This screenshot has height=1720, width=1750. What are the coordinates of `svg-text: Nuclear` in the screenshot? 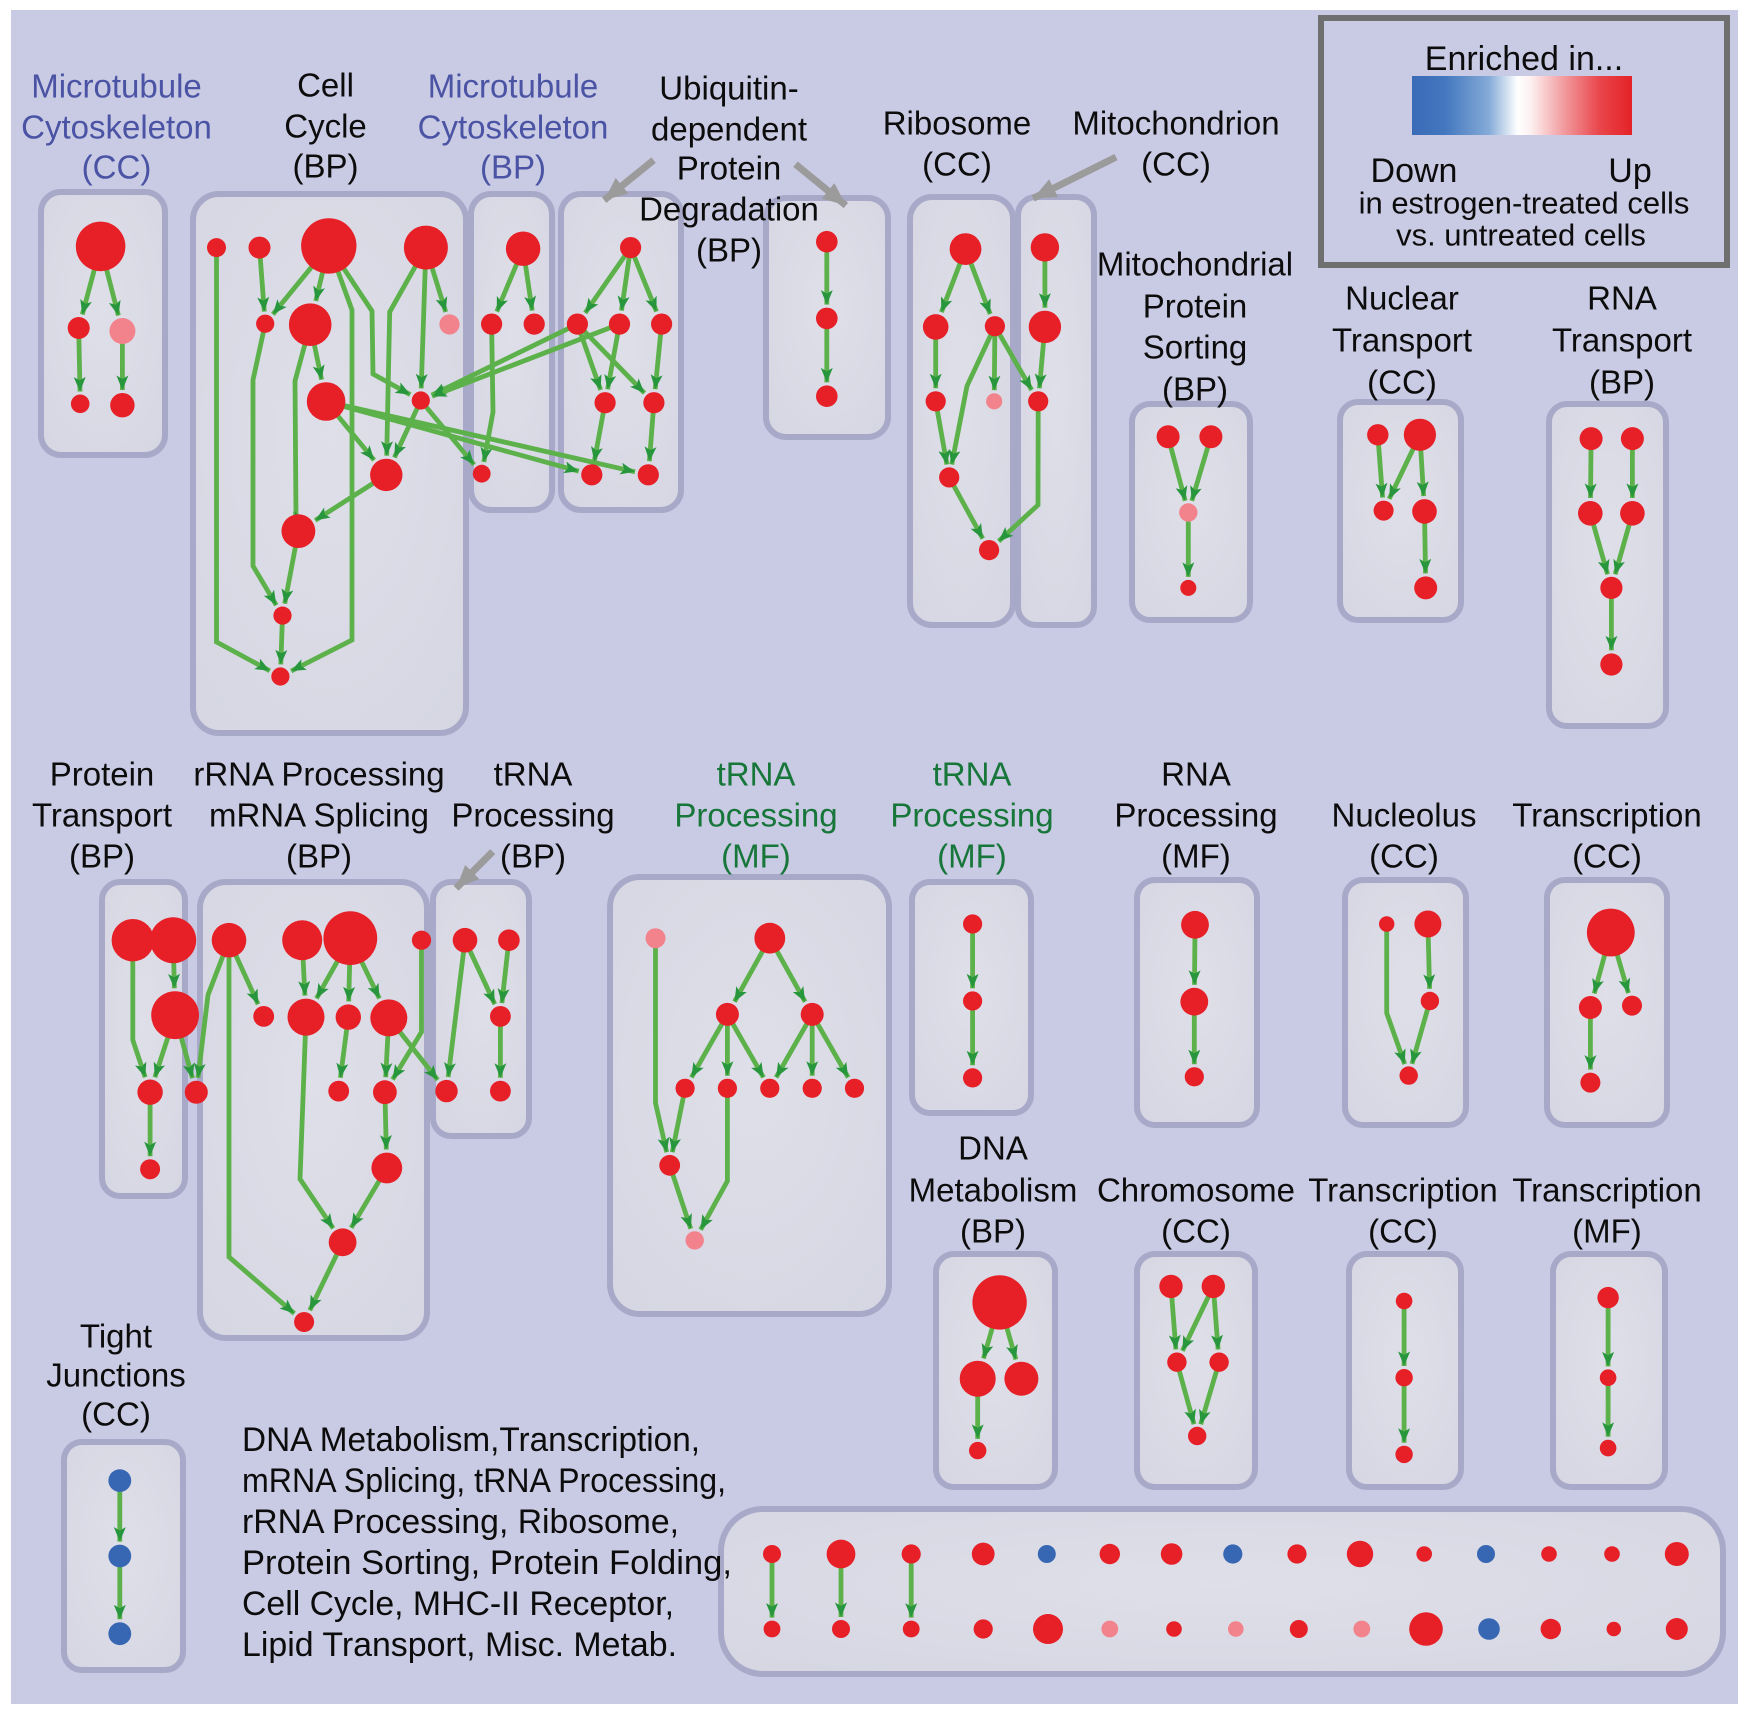 It's located at (1402, 298).